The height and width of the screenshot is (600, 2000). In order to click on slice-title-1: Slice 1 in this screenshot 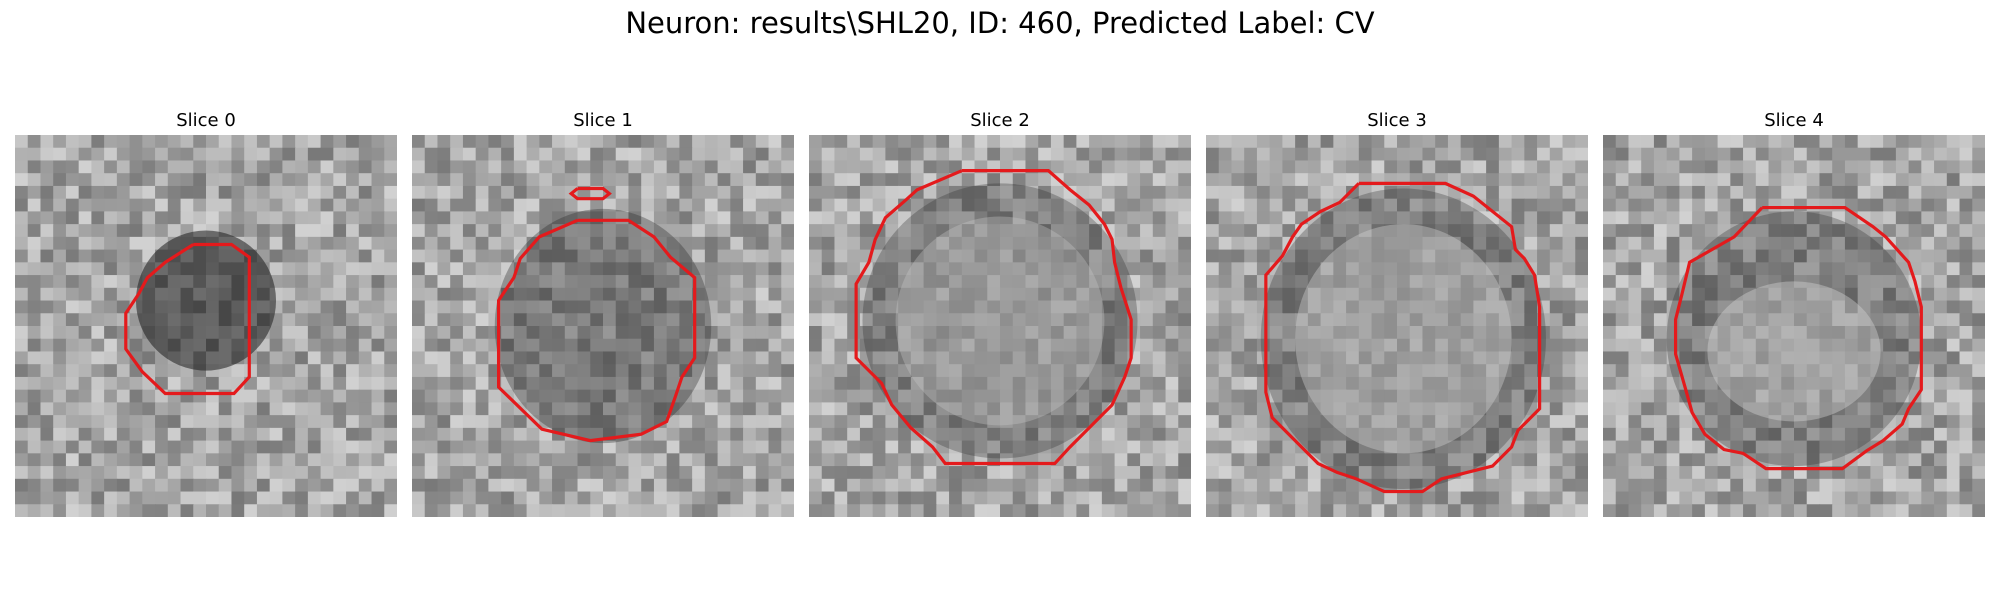, I will do `click(603, 120)`.